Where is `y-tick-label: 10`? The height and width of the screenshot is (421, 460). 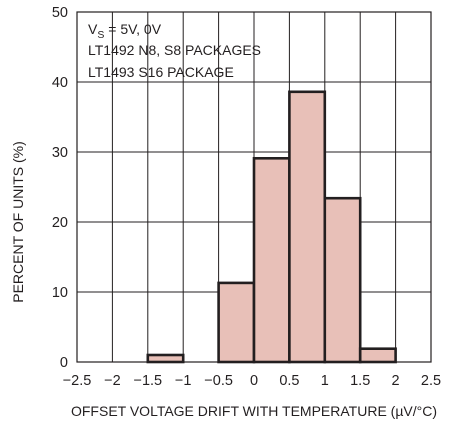 y-tick-label: 10 is located at coordinates (60, 293).